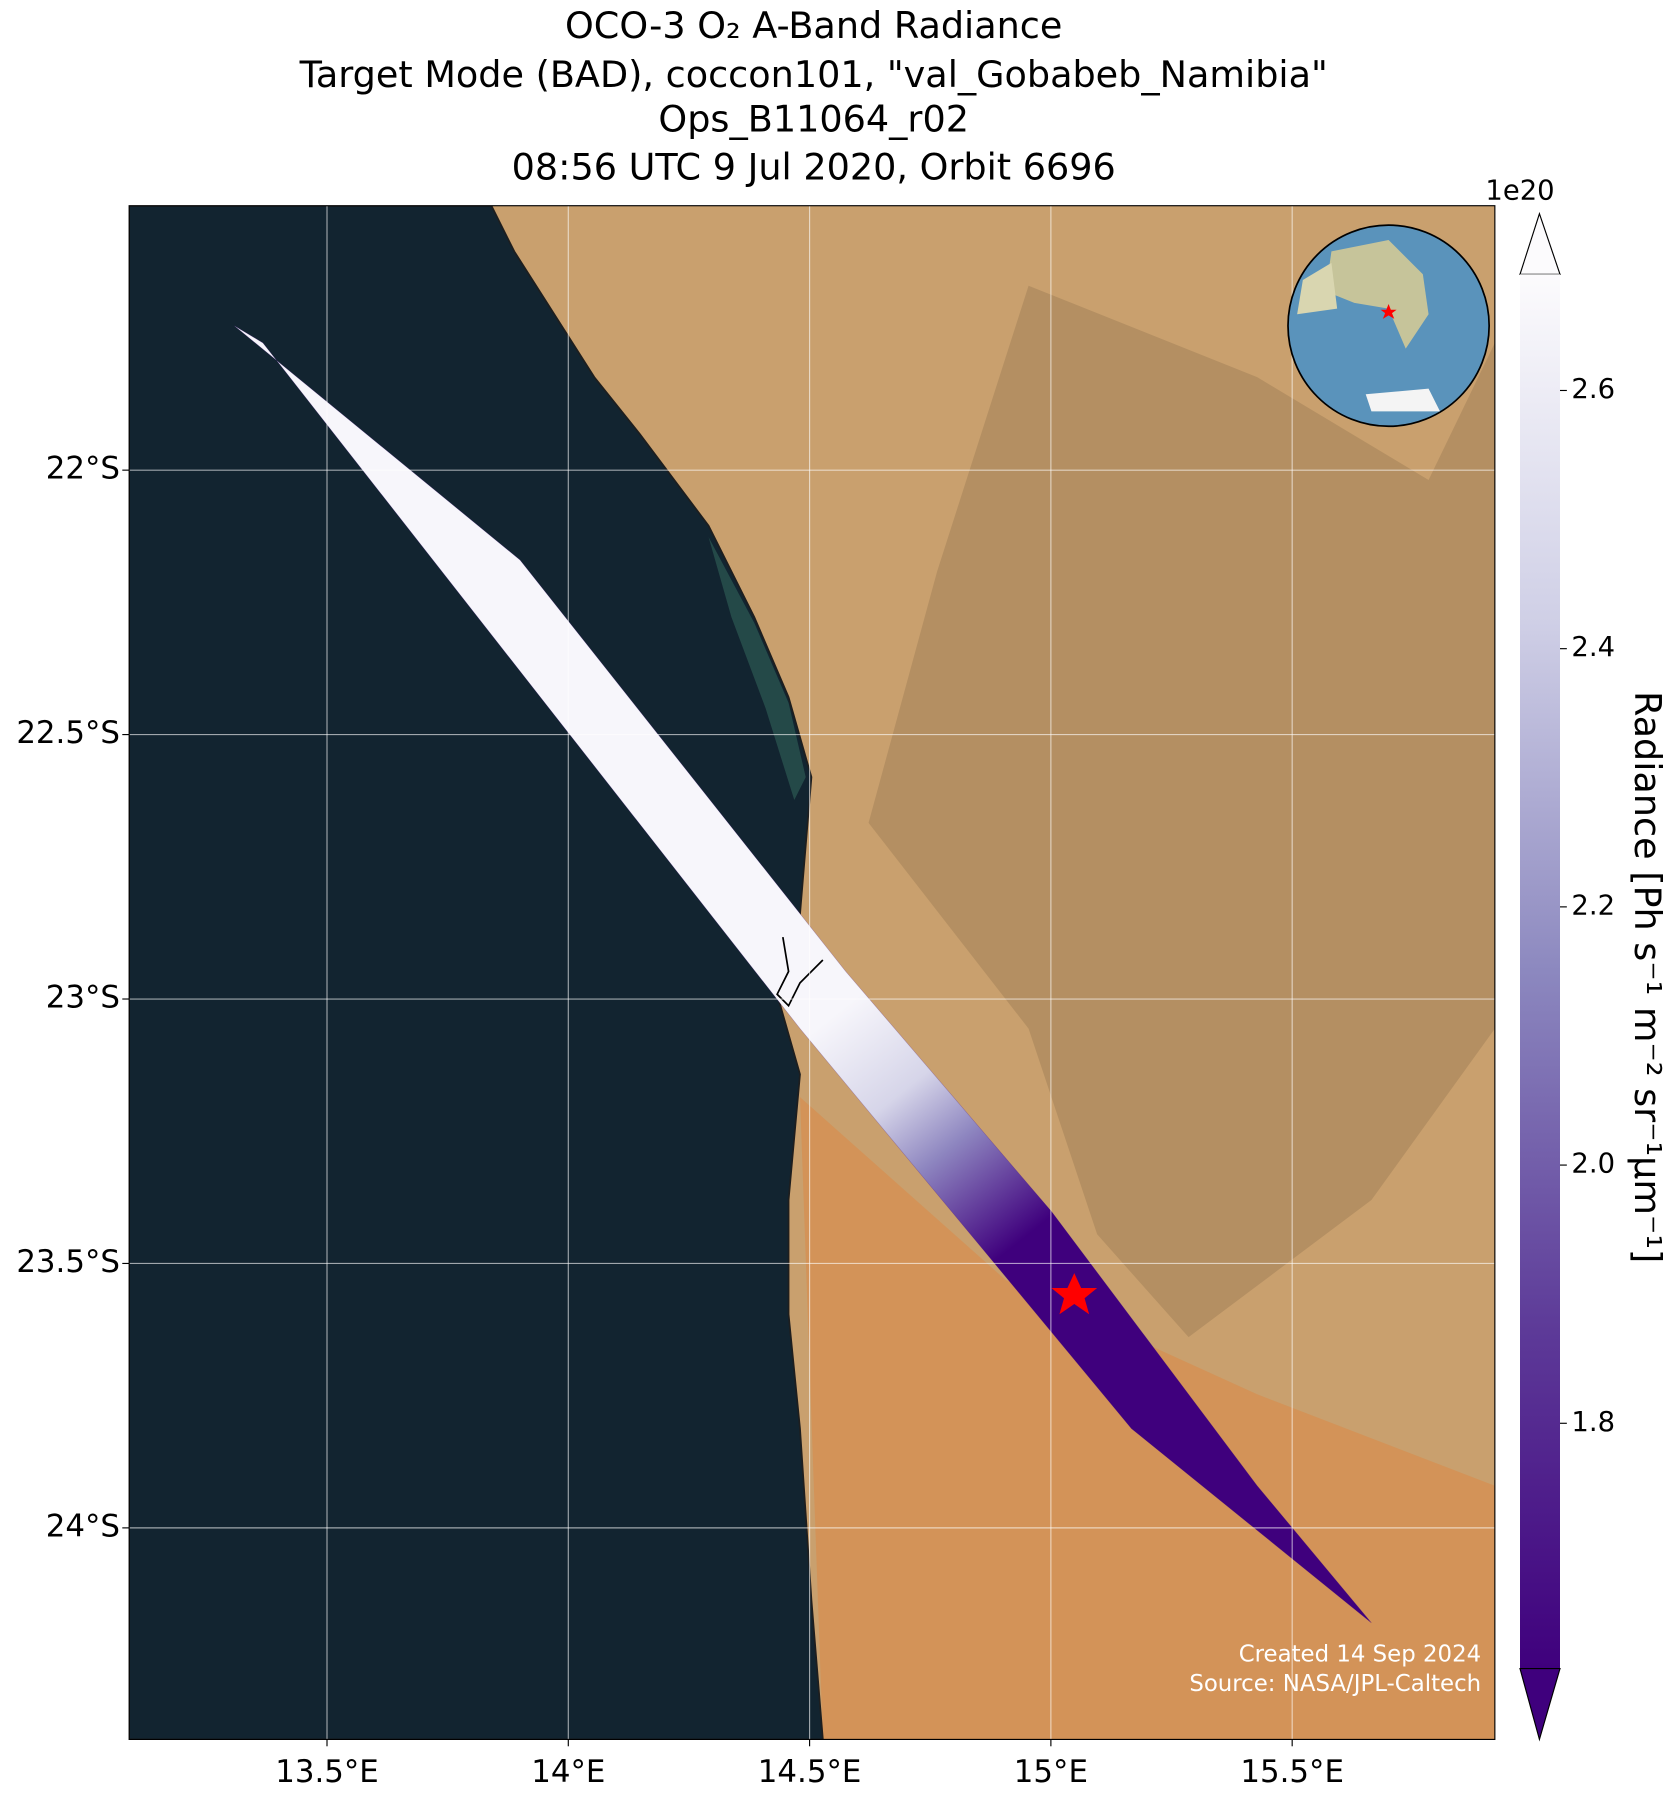  What do you see at coordinates (1540, 243) in the screenshot?
I see `colorbar-extend-top` at bounding box center [1540, 243].